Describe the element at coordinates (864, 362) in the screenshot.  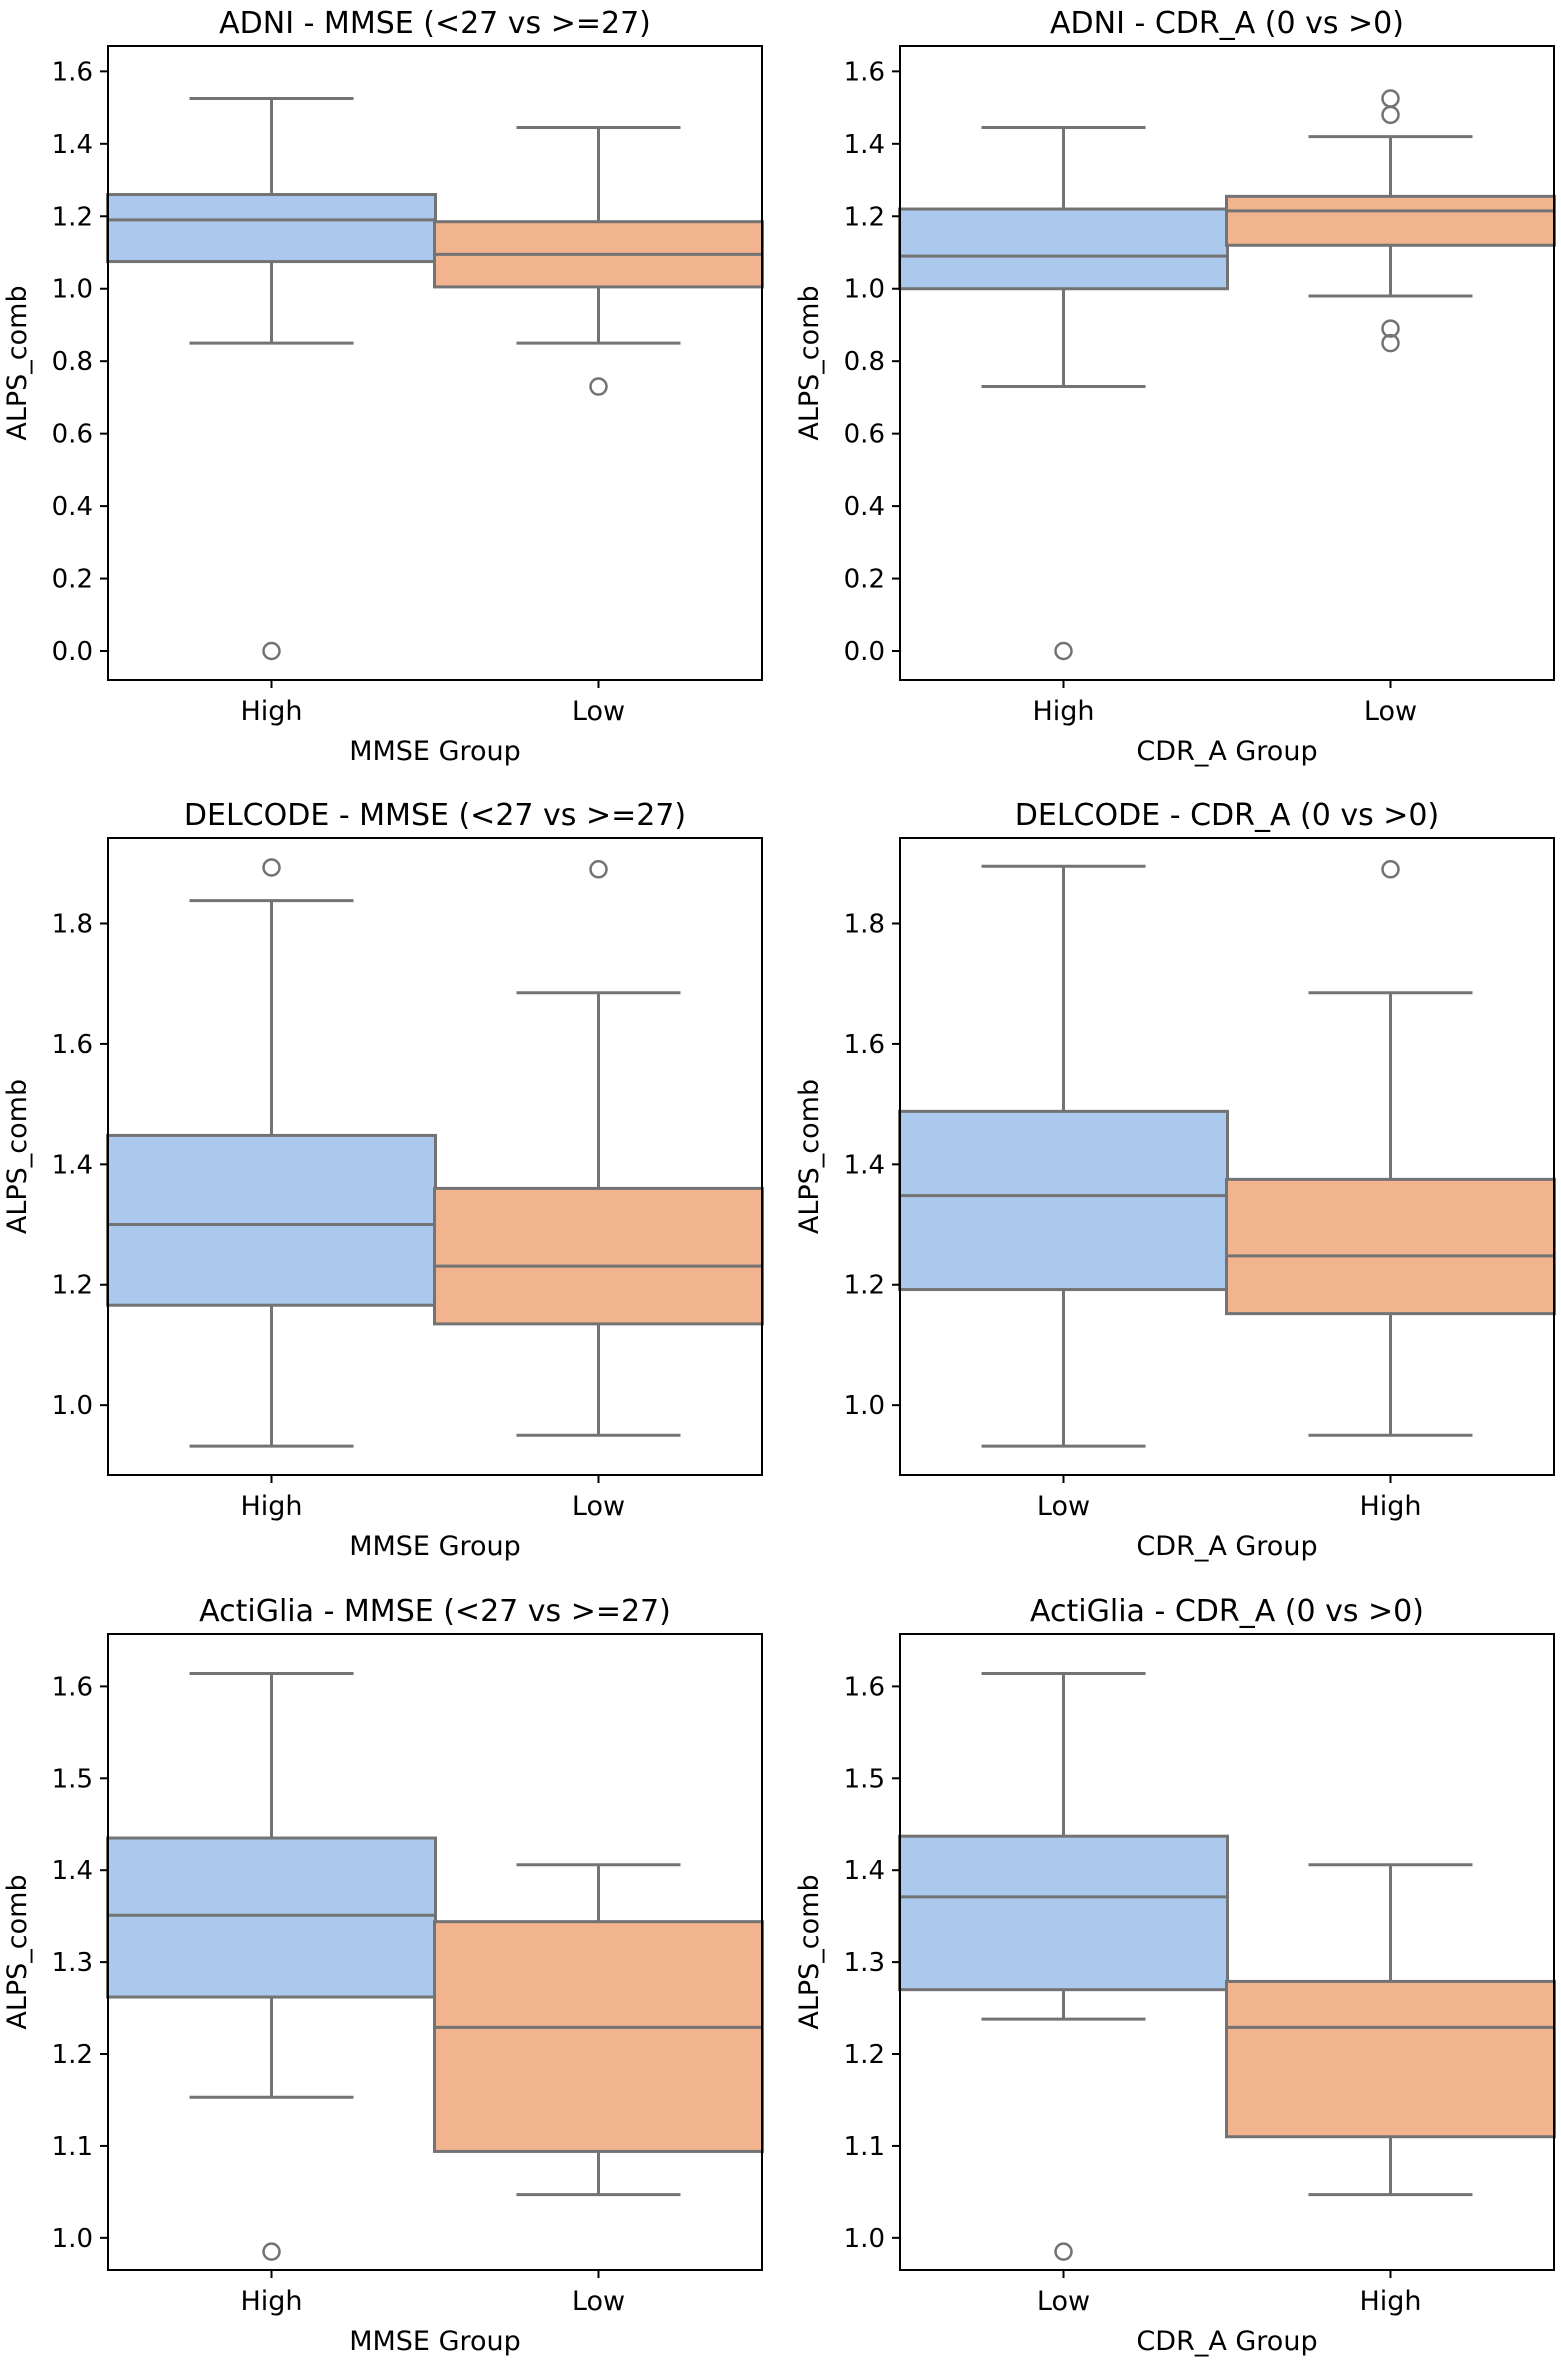
I see `y-tick-label: 0.8` at that location.